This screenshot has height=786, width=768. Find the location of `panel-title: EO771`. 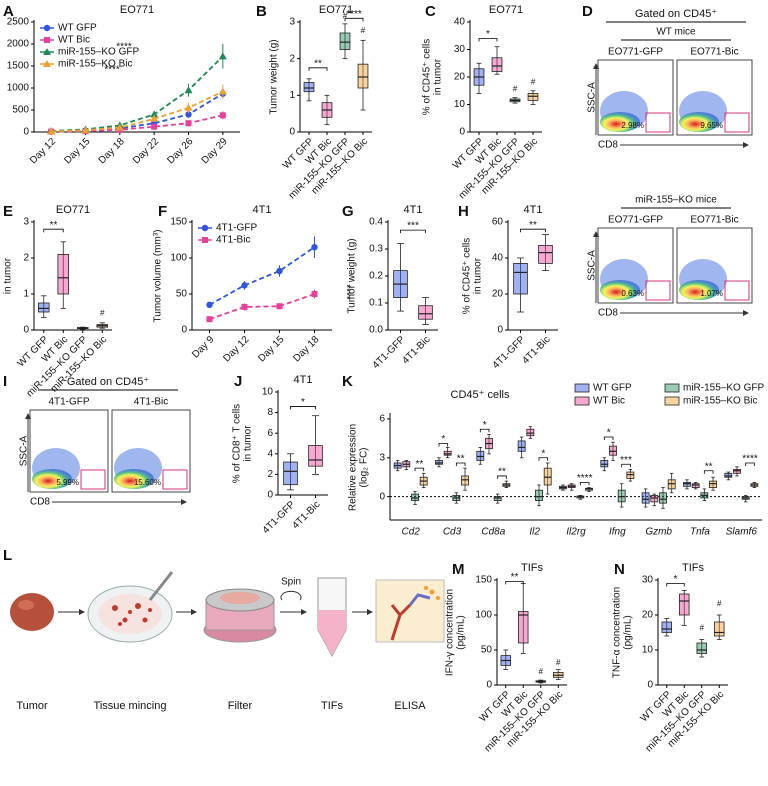

panel-title: EO771 is located at coordinates (137, 10).